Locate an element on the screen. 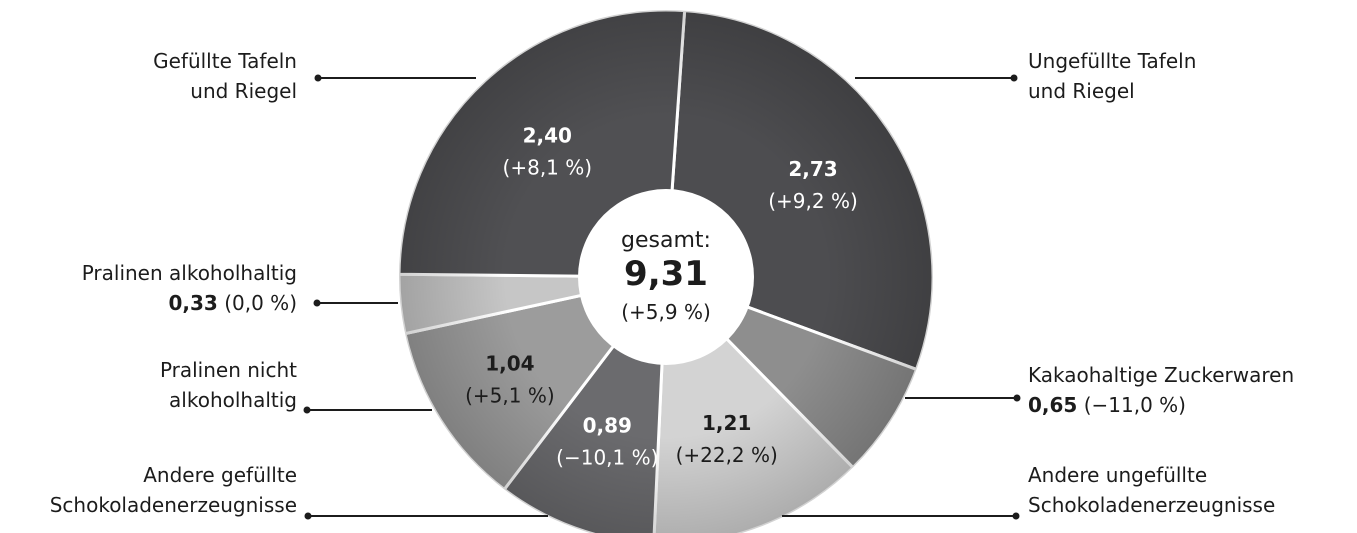 This screenshot has height=533, width=1357. slice-change-3: (−10,1 %) is located at coordinates (607, 458).